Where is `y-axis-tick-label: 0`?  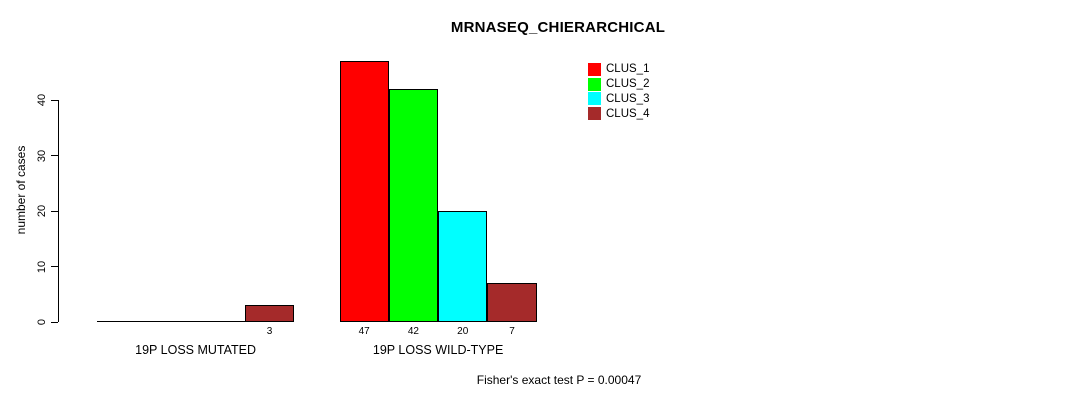 y-axis-tick-label: 0 is located at coordinates (42, 322).